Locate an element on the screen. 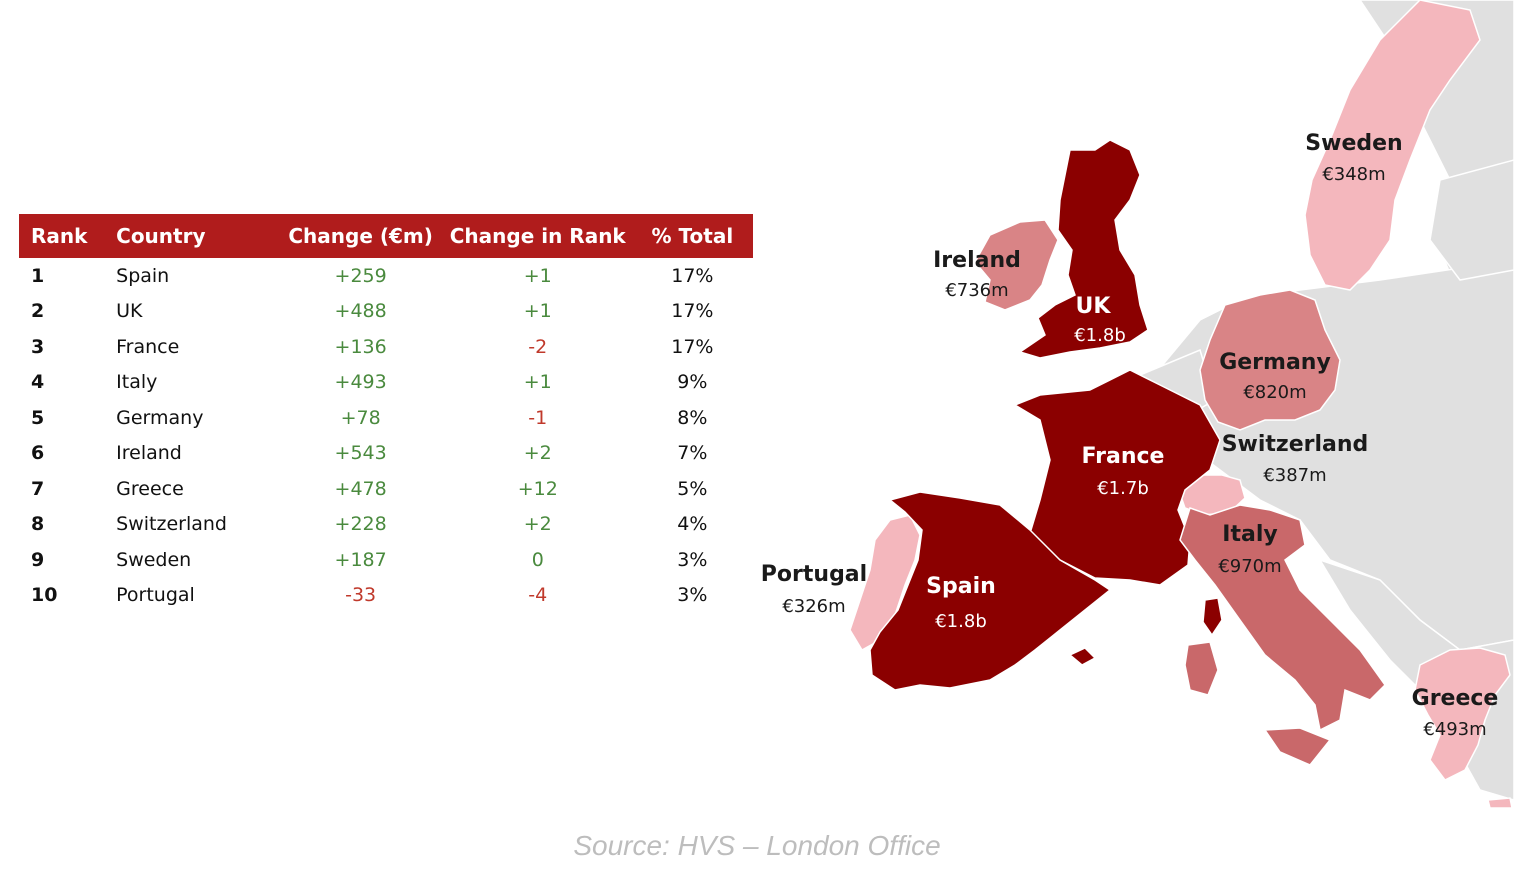 The image size is (1514, 876). label-spain-value: €1.8b is located at coordinates (961, 621).